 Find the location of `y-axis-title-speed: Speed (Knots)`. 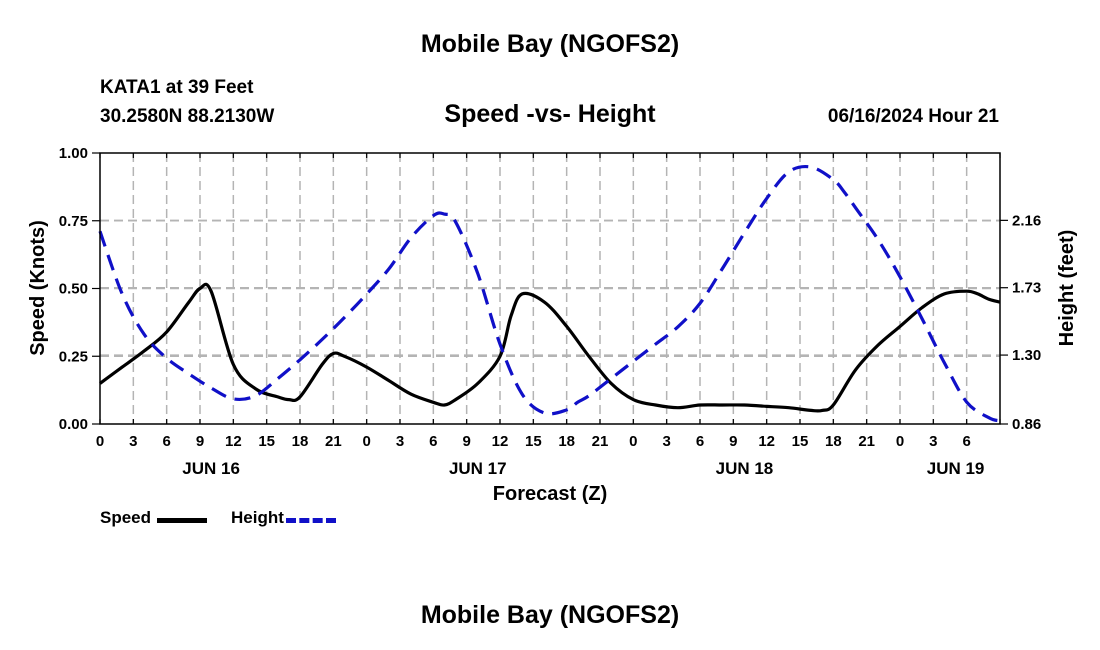

y-axis-title-speed: Speed (Knots) is located at coordinates (38, 288).